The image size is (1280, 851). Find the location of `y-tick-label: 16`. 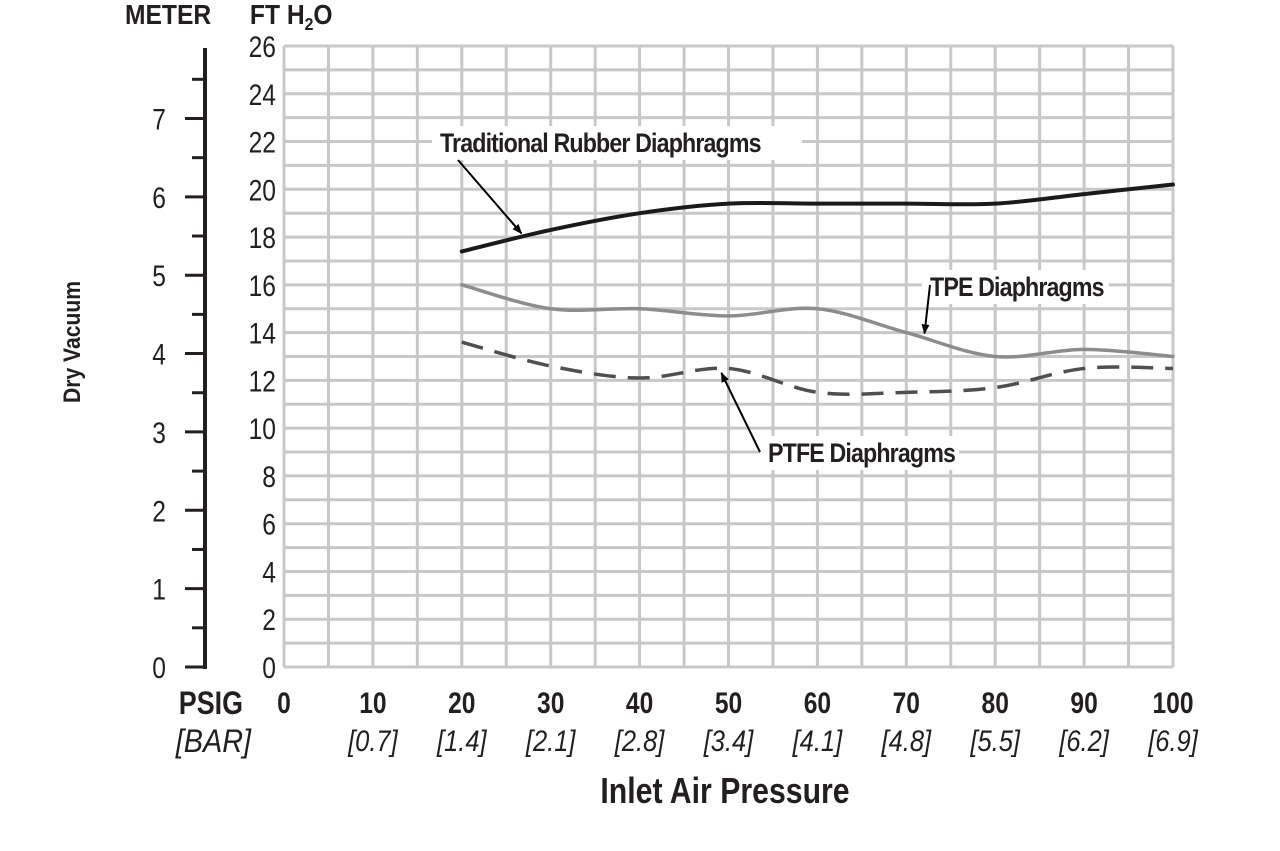

y-tick-label: 16 is located at coordinates (262, 286).